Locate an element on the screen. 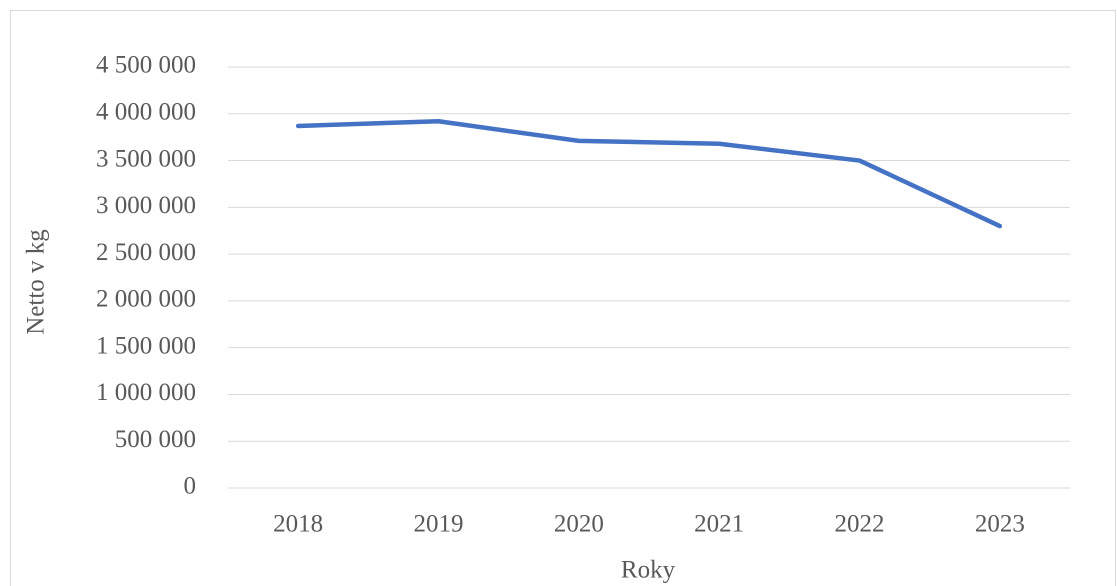  y-tick-label: 2 500 000 is located at coordinates (146, 252).